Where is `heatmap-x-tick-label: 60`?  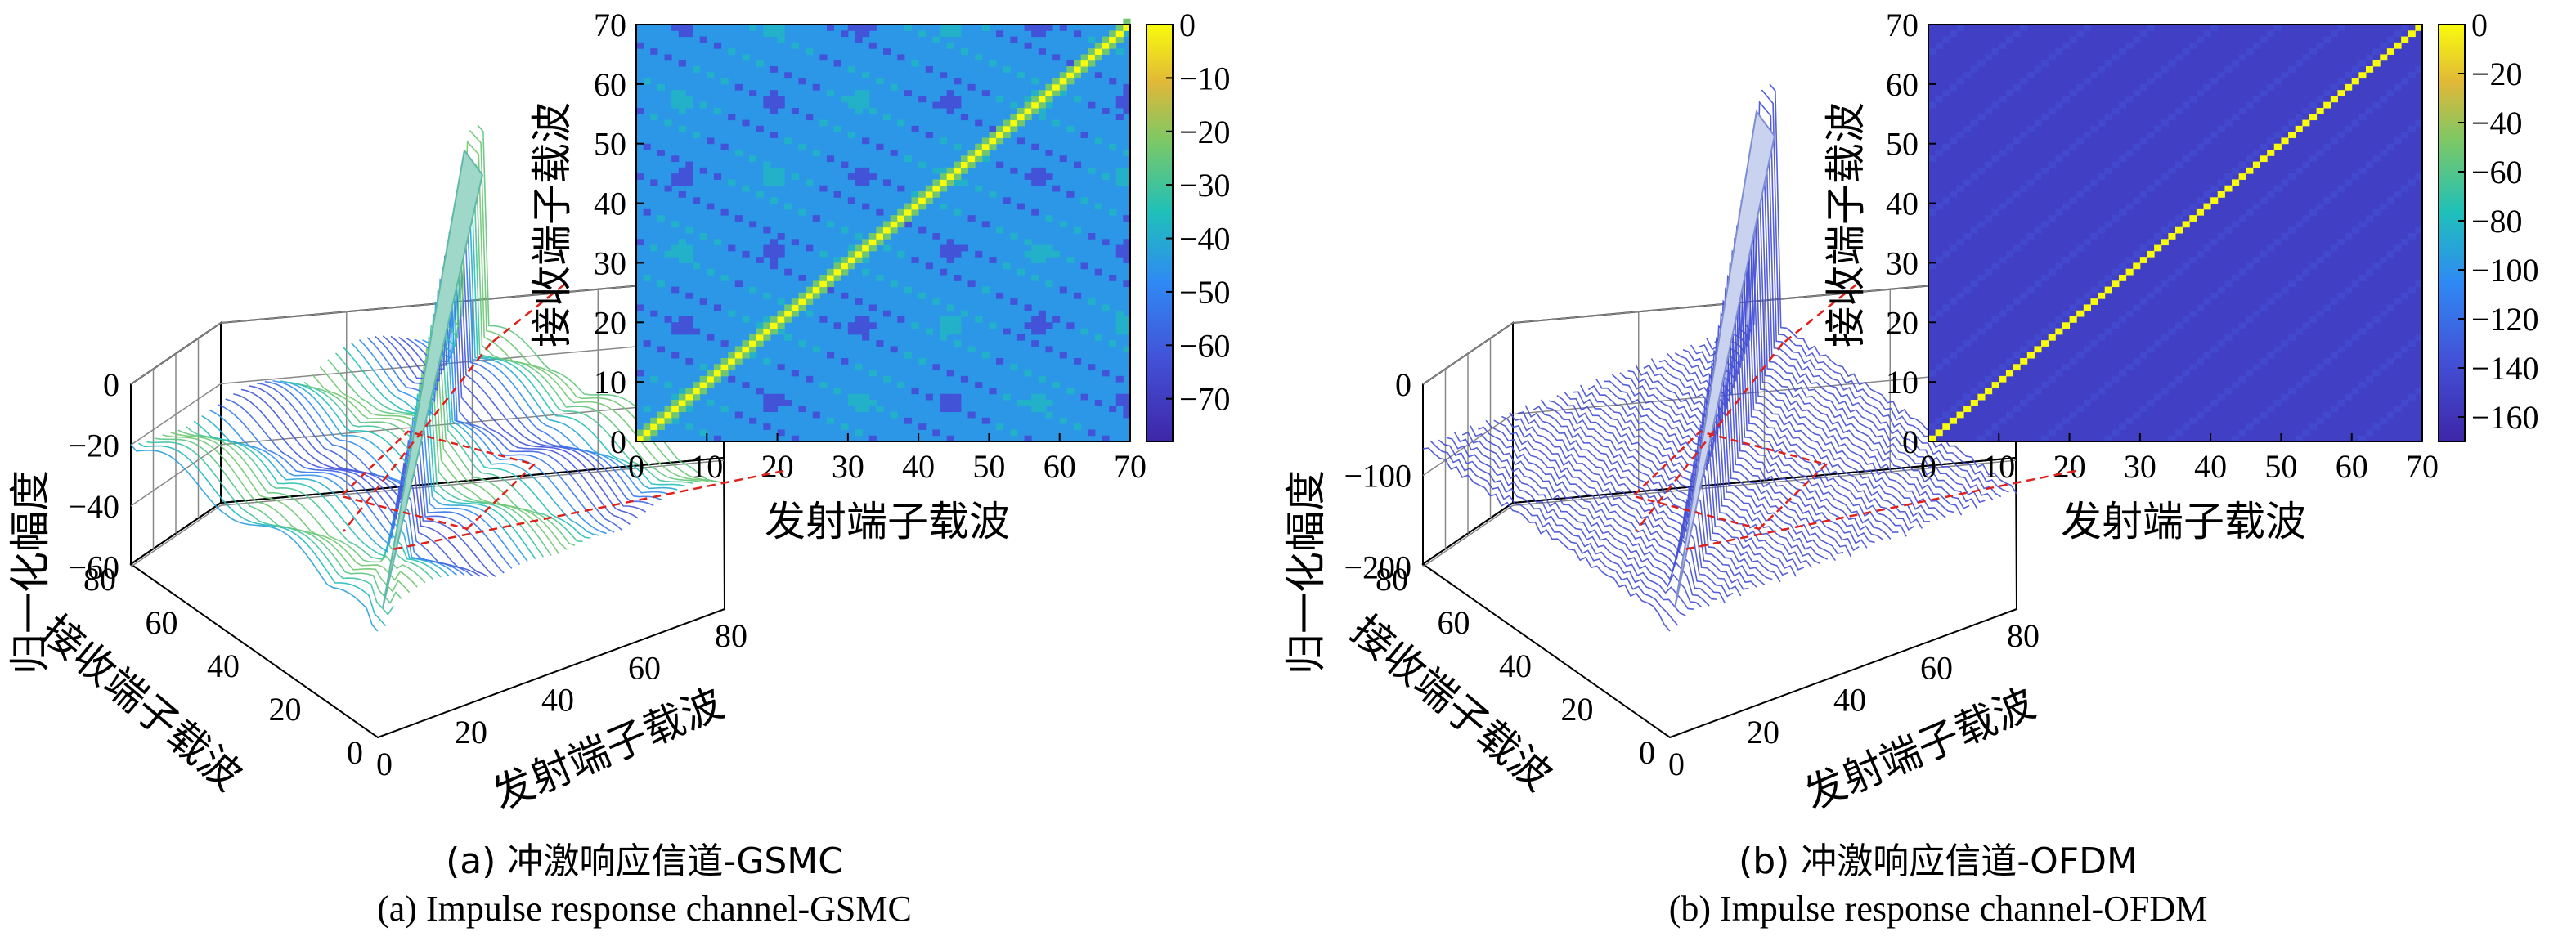
heatmap-x-tick-label: 60 is located at coordinates (1059, 466).